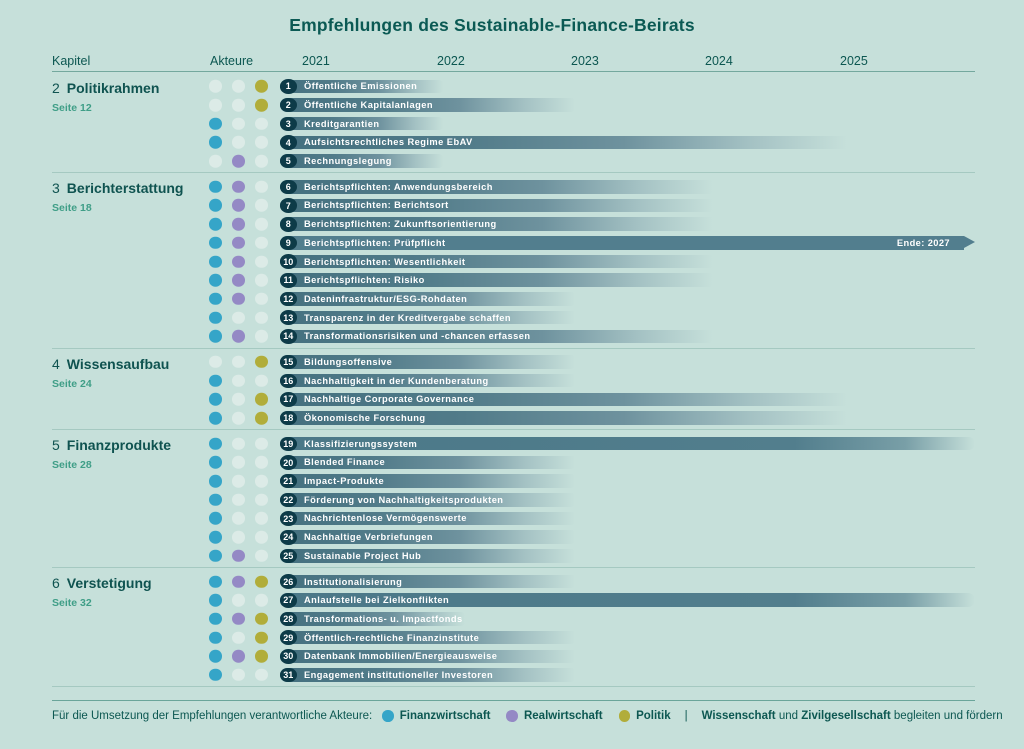 The height and width of the screenshot is (749, 1024). I want to click on rec-number: 21, so click(288, 481).